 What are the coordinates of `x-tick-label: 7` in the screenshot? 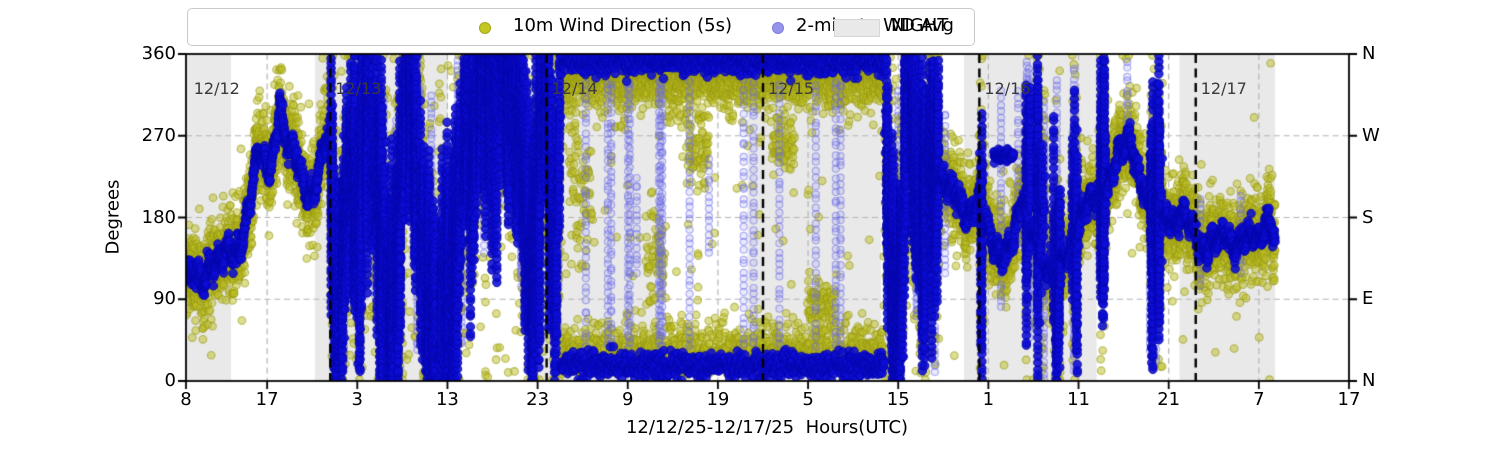 It's located at (1259, 399).